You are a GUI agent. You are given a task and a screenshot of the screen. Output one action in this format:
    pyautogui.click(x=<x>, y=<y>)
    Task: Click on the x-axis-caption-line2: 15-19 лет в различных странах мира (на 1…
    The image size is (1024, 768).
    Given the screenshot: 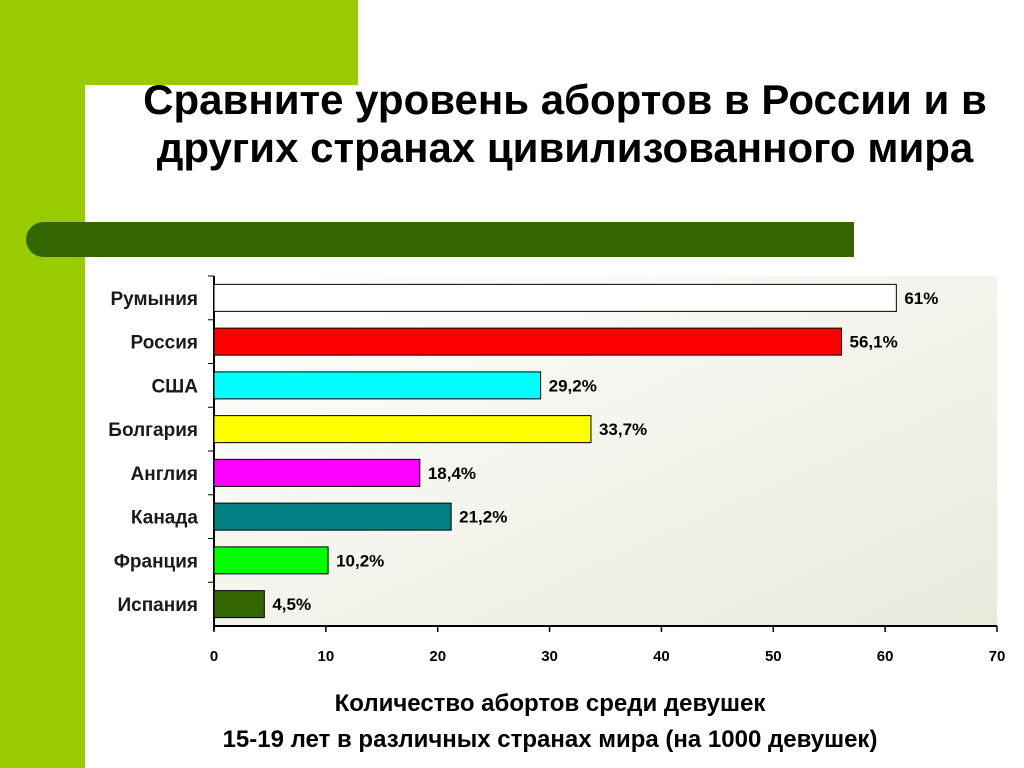 What is the action you would take?
    pyautogui.click(x=550, y=739)
    